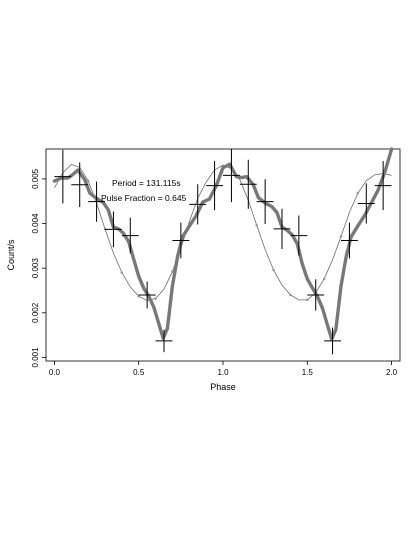  What do you see at coordinates (35, 223) in the screenshot?
I see `y-tick-label: 0.004` at bounding box center [35, 223].